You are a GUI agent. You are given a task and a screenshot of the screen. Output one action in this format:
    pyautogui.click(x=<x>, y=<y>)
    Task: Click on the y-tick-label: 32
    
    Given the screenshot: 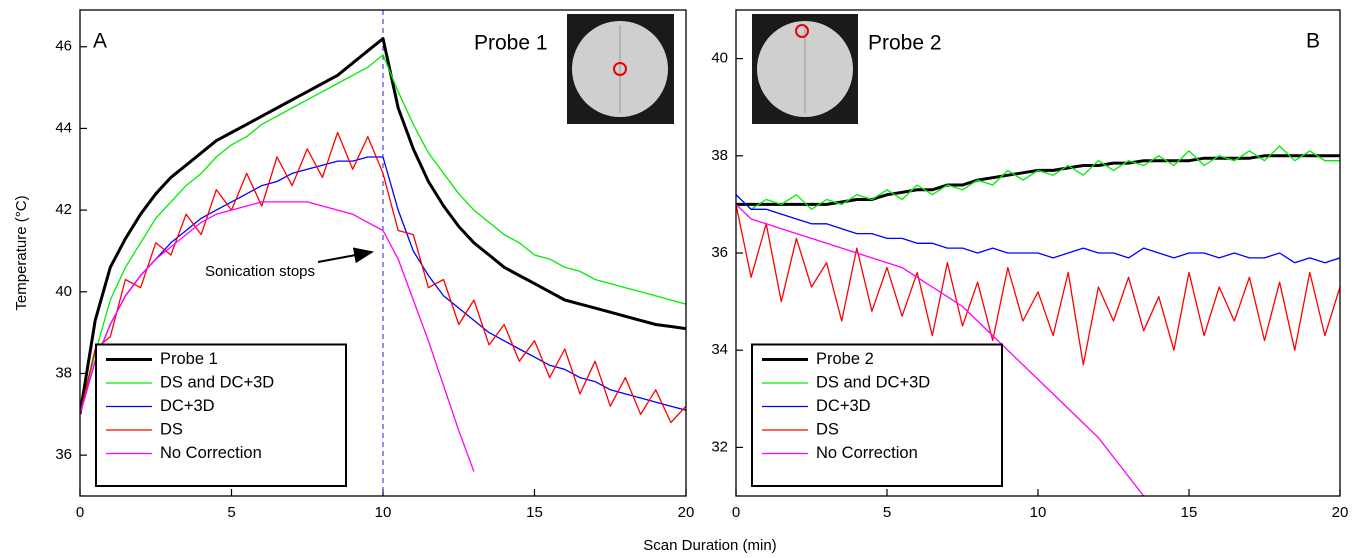 What is the action you would take?
    pyautogui.click(x=719, y=446)
    